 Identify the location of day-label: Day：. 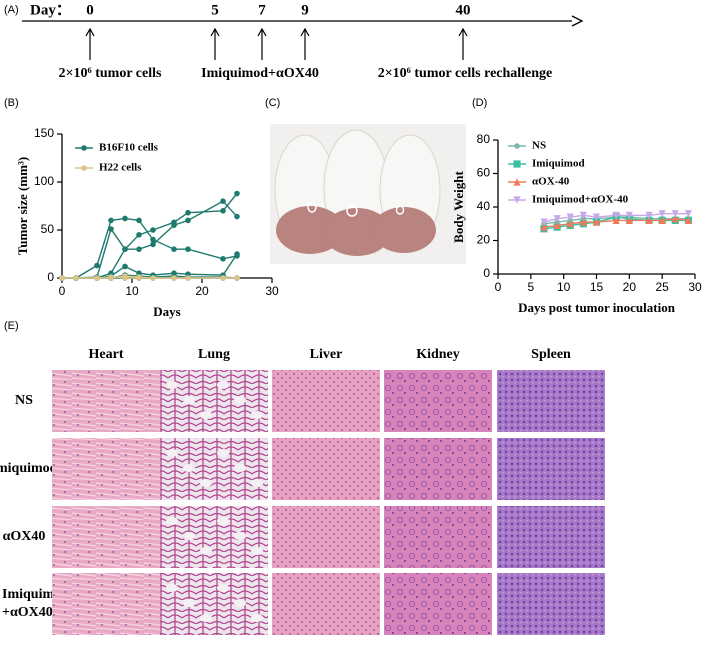
(50, 10).